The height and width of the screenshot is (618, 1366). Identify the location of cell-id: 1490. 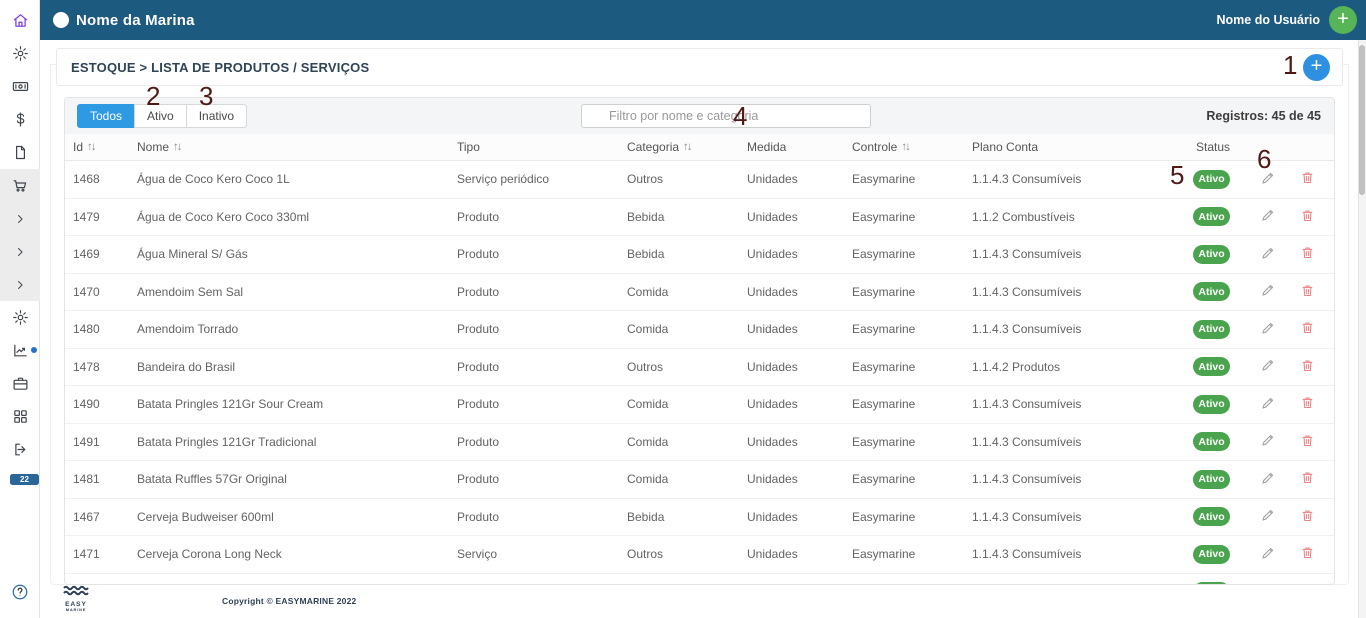
(86, 404).